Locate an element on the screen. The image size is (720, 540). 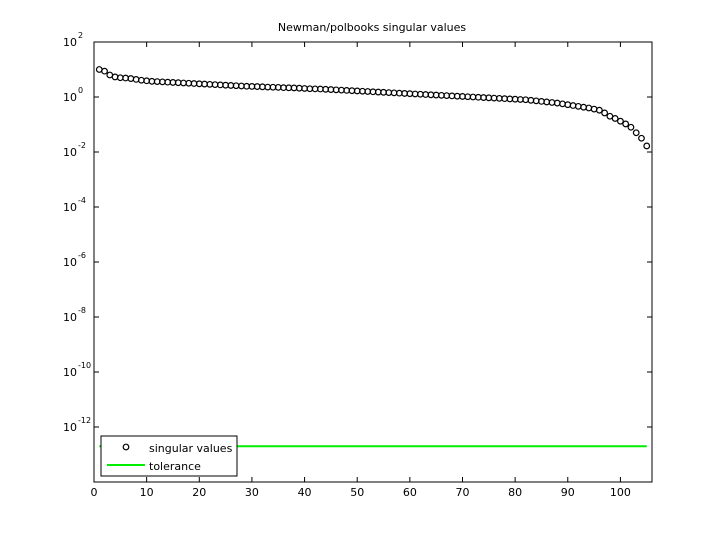
x-tick-label: 80 is located at coordinates (515, 492).